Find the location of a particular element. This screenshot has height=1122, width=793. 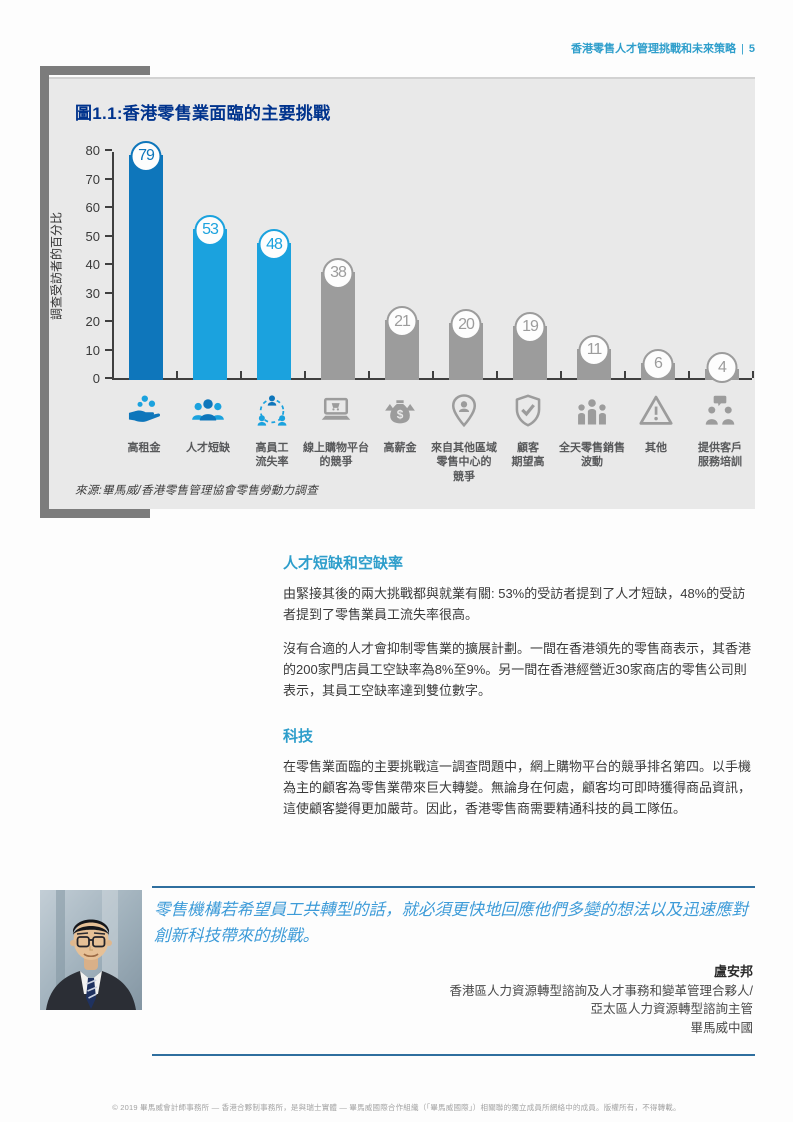

category-label: 顧客 期望高 is located at coordinates (528, 455).